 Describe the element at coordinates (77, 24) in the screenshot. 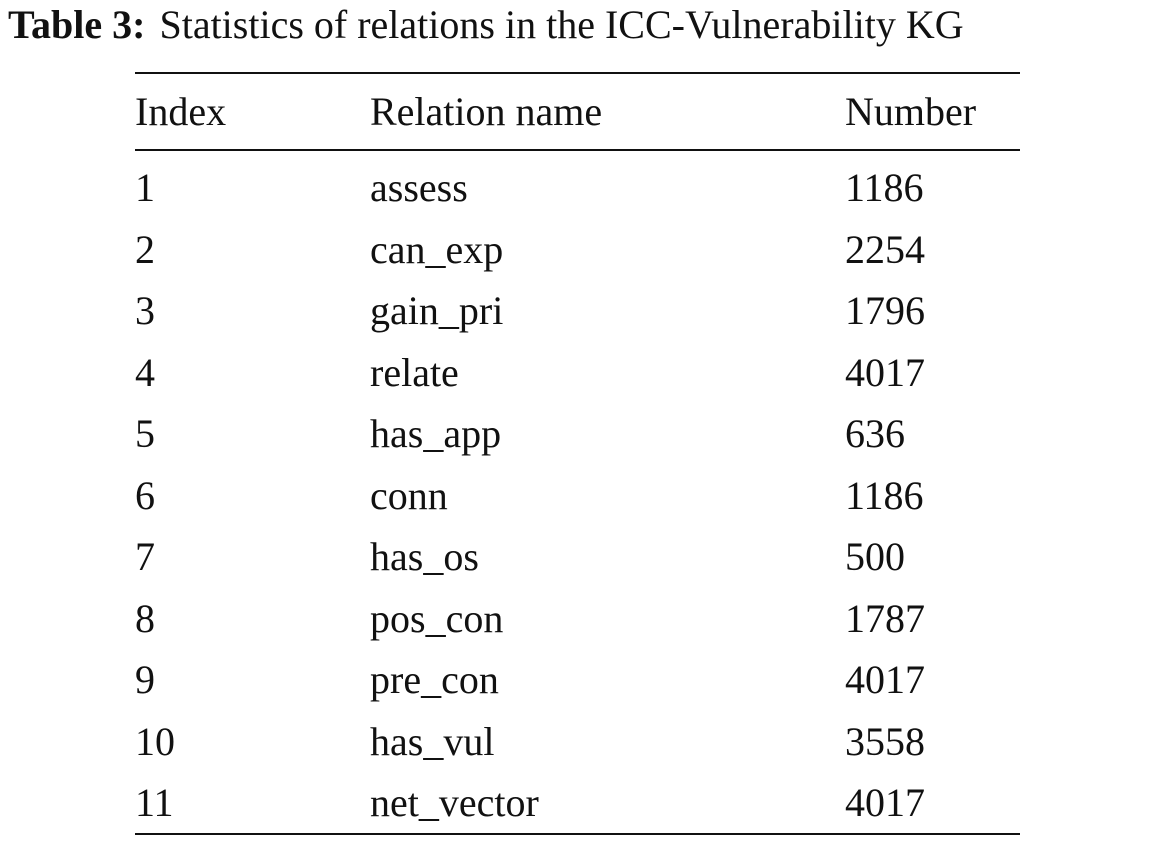

I see `caption-label: Table 3:` at that location.